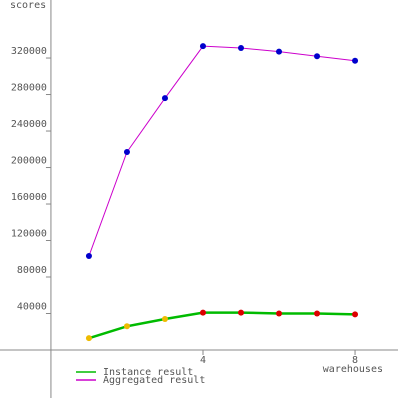 This screenshot has width=400, height=400. I want to click on y-tick-label: 80000, so click(32, 270).